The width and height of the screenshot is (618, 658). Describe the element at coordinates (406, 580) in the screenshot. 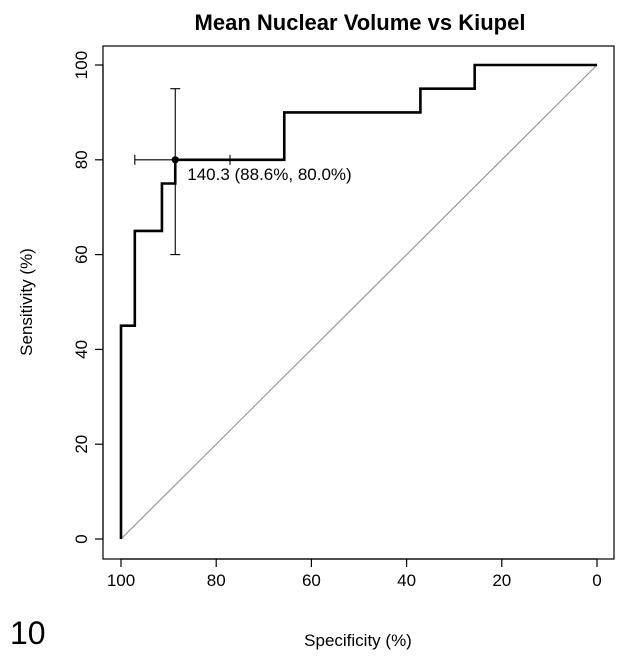

I see `x-tick-label: 40` at that location.